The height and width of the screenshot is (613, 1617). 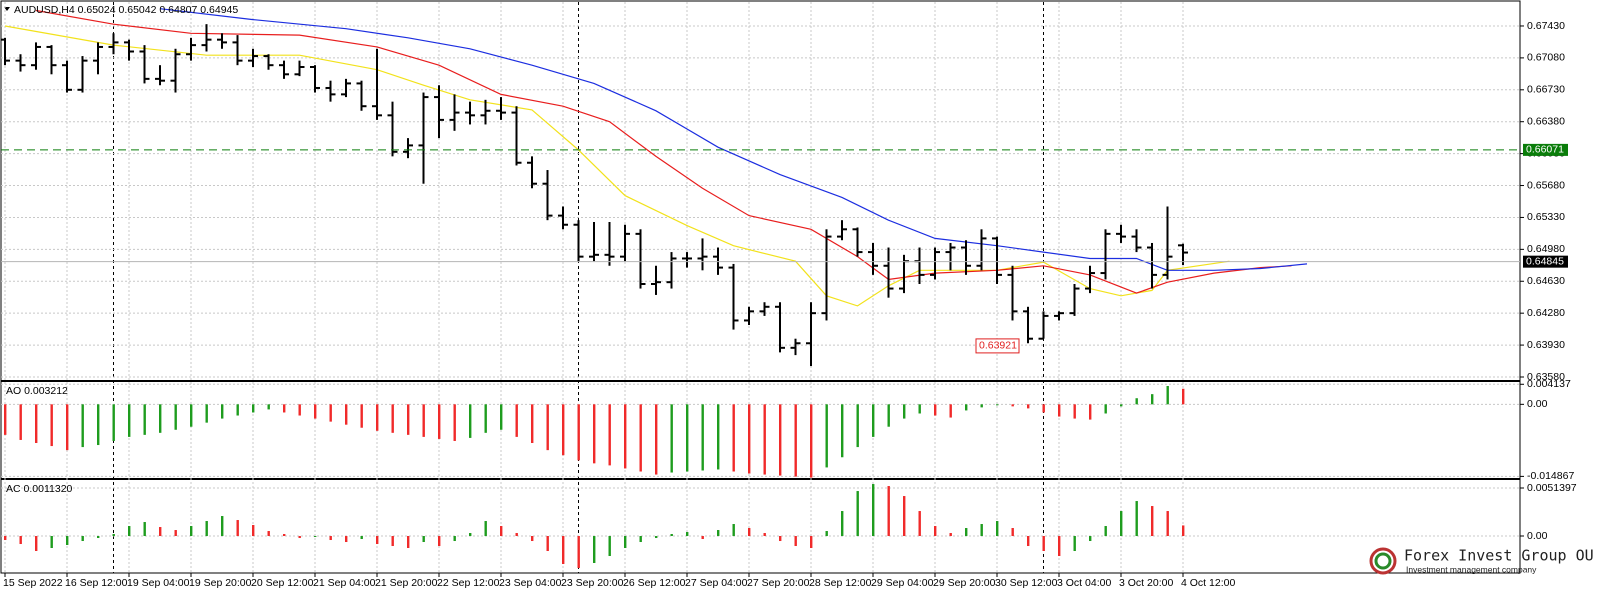 I want to click on x-tick-label: 22 Sep 12:00, so click(x=468, y=583).